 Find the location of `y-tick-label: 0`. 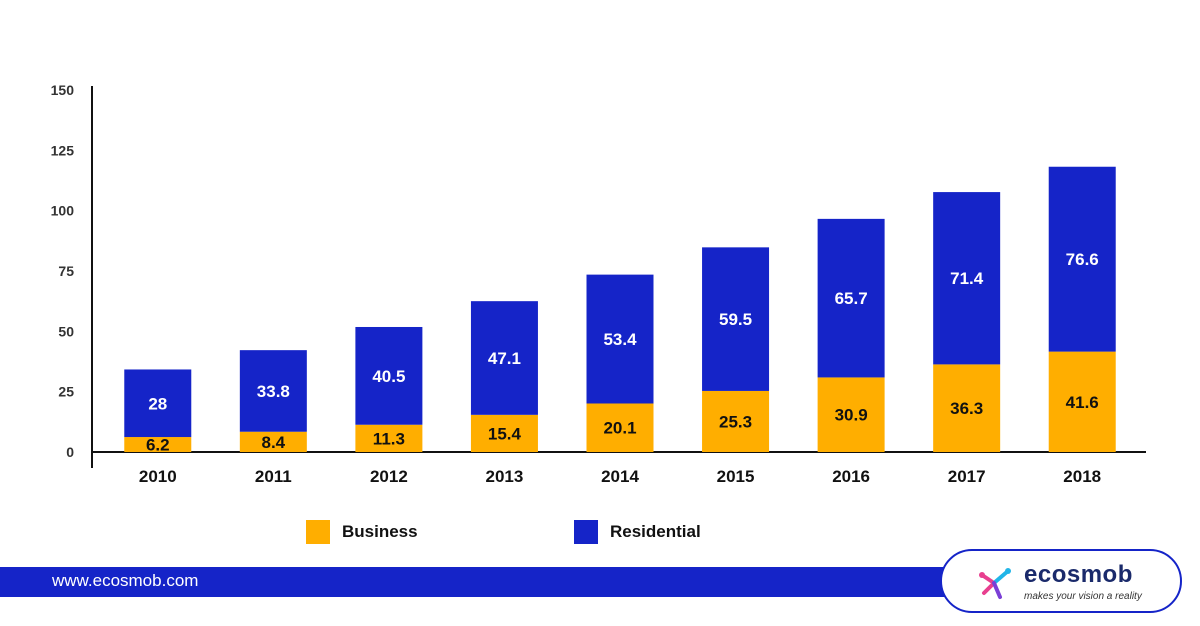

y-tick-label: 0 is located at coordinates (70, 452).